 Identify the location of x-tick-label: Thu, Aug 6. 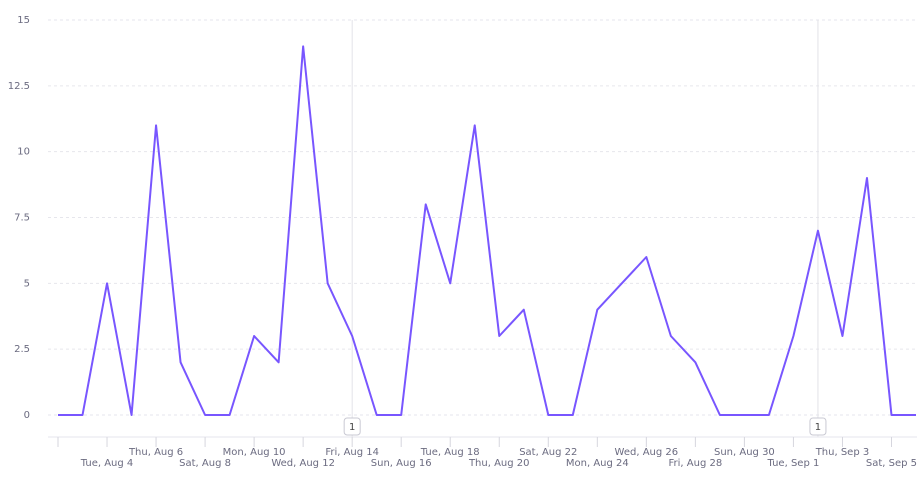
(155, 452).